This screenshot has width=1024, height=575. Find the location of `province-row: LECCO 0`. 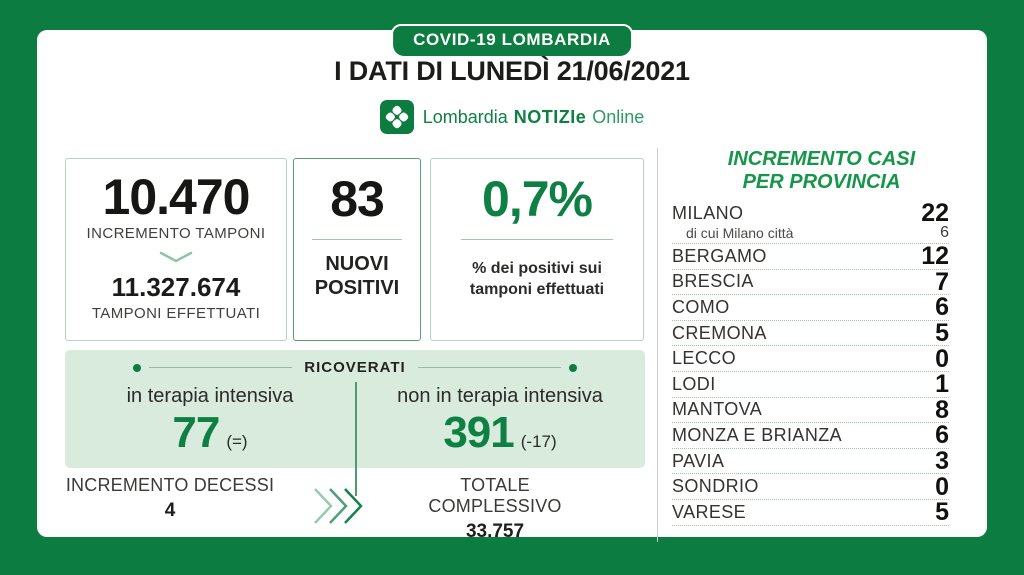

province-row: LECCO 0 is located at coordinates (810, 359).